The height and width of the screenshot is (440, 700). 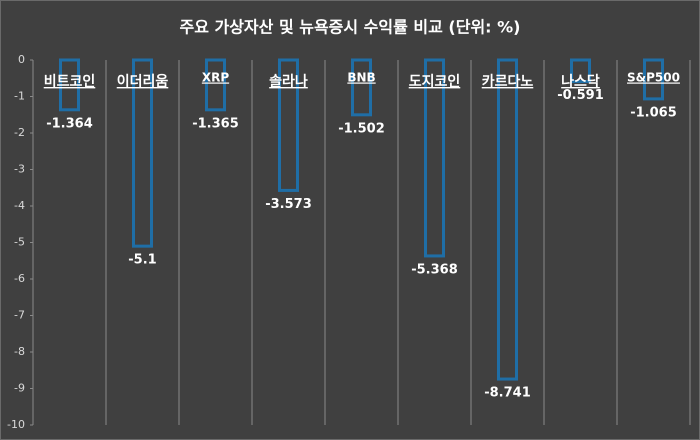 I want to click on category-label: XRP, so click(x=215, y=78).